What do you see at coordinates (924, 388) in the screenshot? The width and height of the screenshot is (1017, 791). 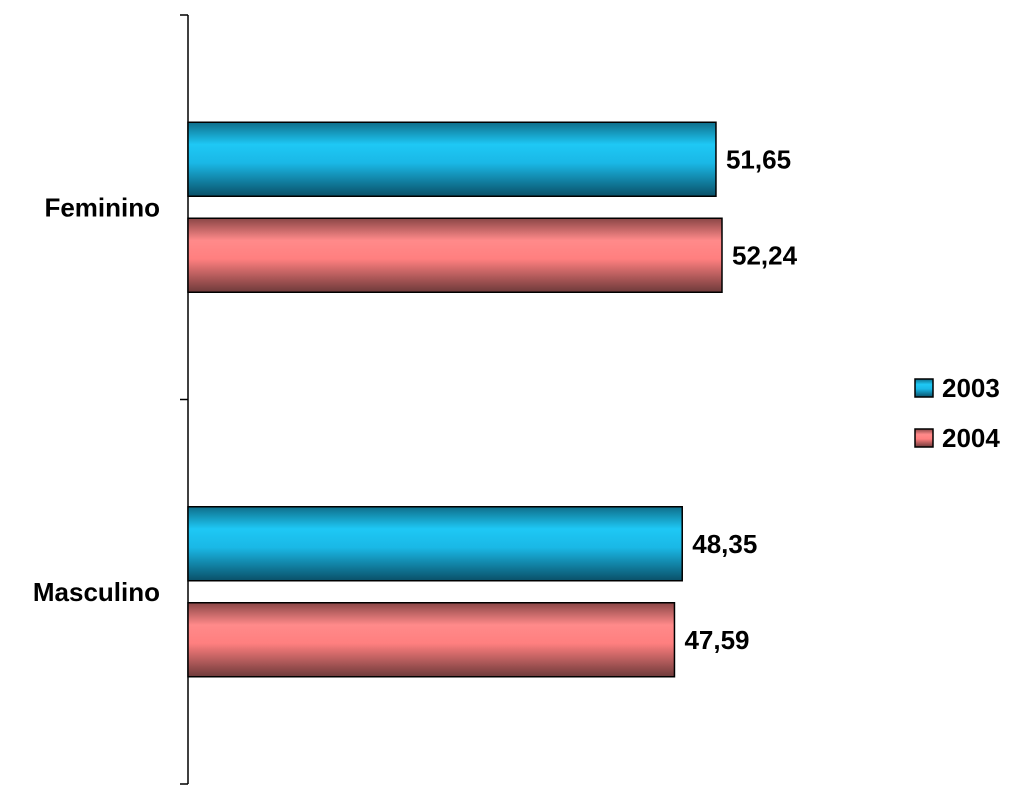 I see `legend-swatch-2003` at bounding box center [924, 388].